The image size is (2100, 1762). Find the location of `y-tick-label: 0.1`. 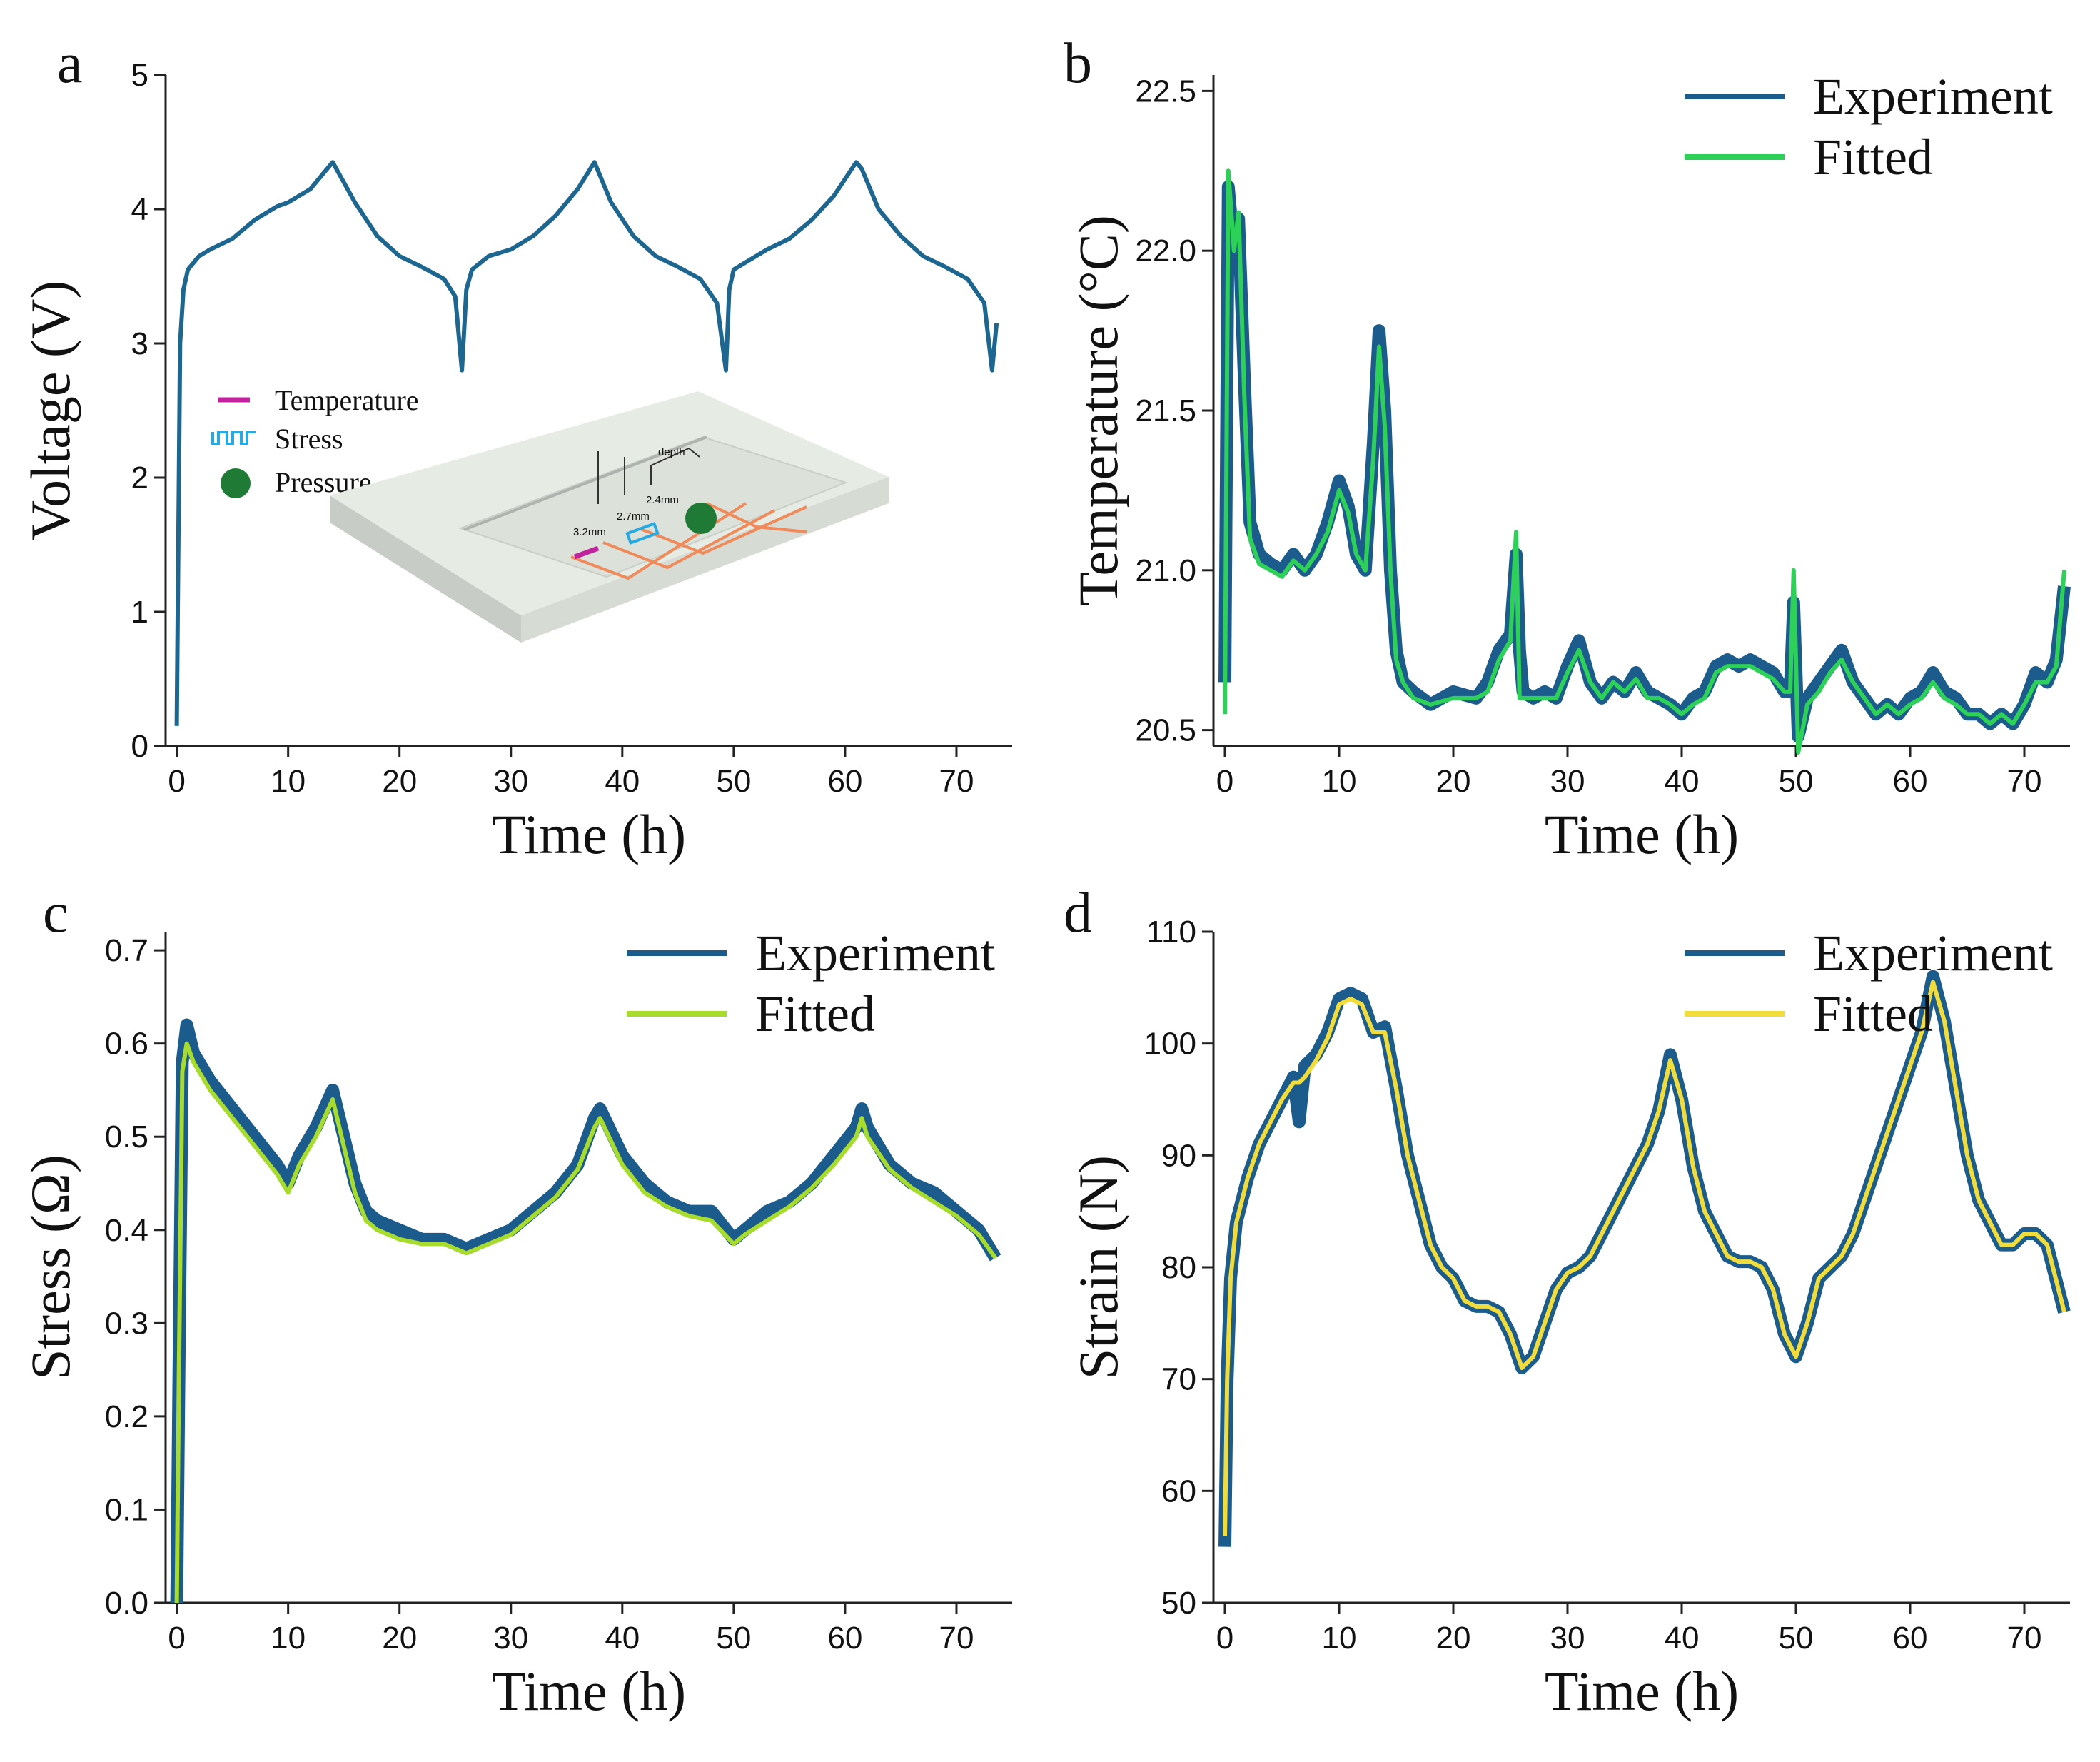

y-tick-label: 0.1 is located at coordinates (126, 1510).